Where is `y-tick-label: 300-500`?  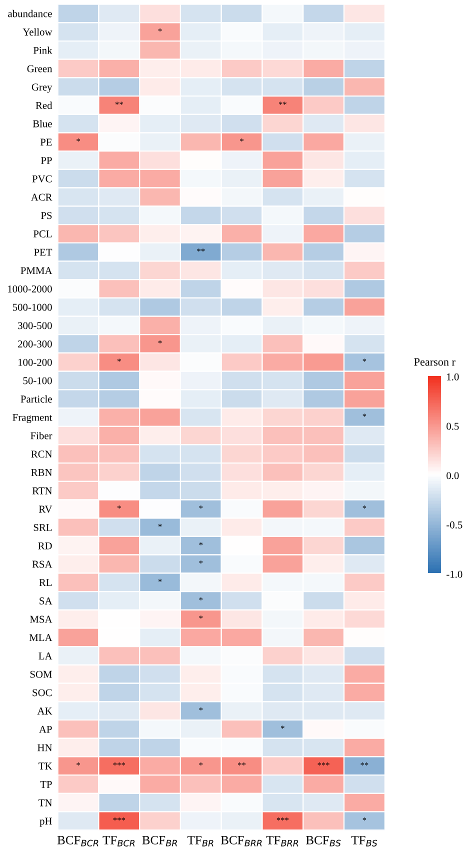
y-tick-label: 300-500 is located at coordinates (35, 326).